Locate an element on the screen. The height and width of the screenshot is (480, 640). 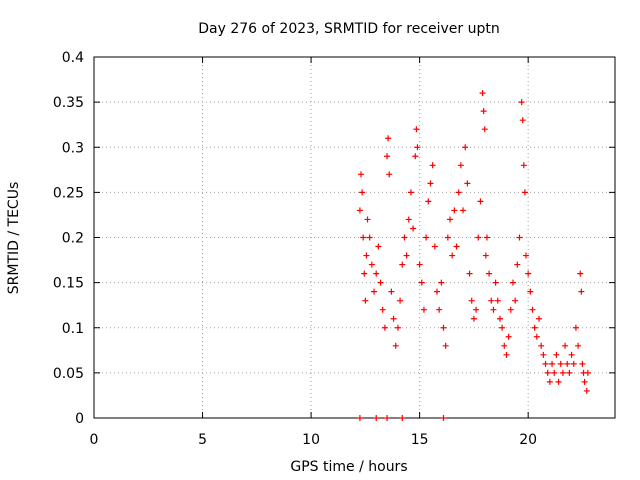
x-tick-label: 5 is located at coordinates (202, 440).